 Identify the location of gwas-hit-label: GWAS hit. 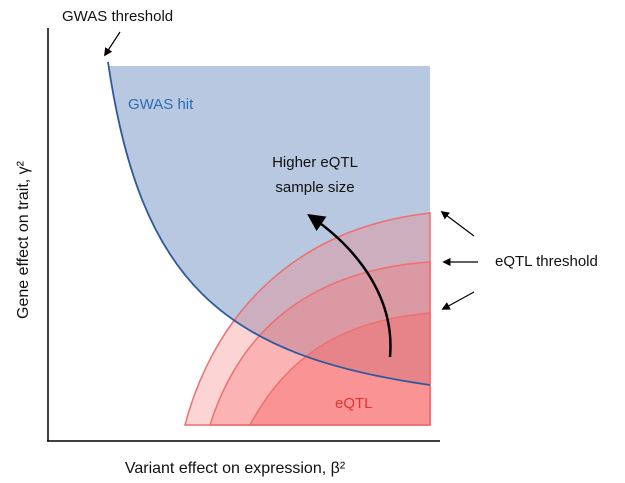
(161, 104).